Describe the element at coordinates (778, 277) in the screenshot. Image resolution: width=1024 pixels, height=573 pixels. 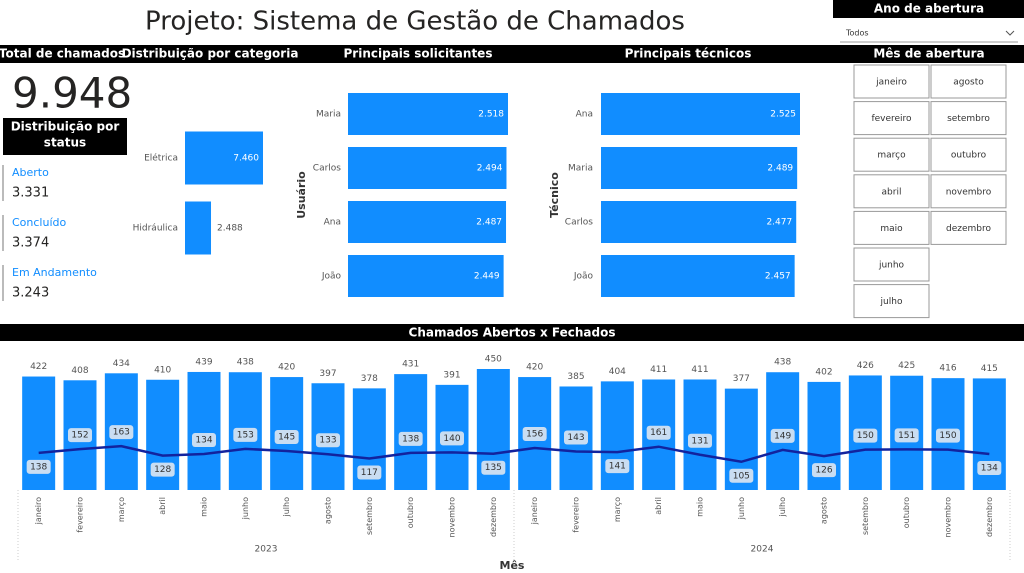
I see `value-label: 2.457` at that location.